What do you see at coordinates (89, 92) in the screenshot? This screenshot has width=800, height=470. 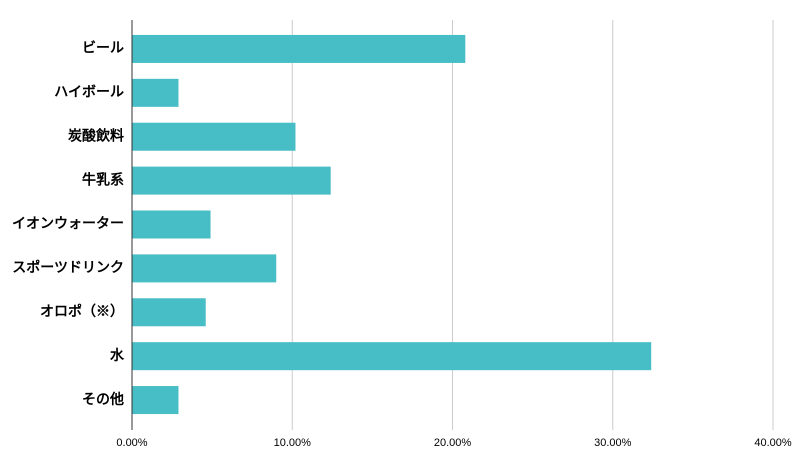 I see `y-tick-label: ハイボール` at bounding box center [89, 92].